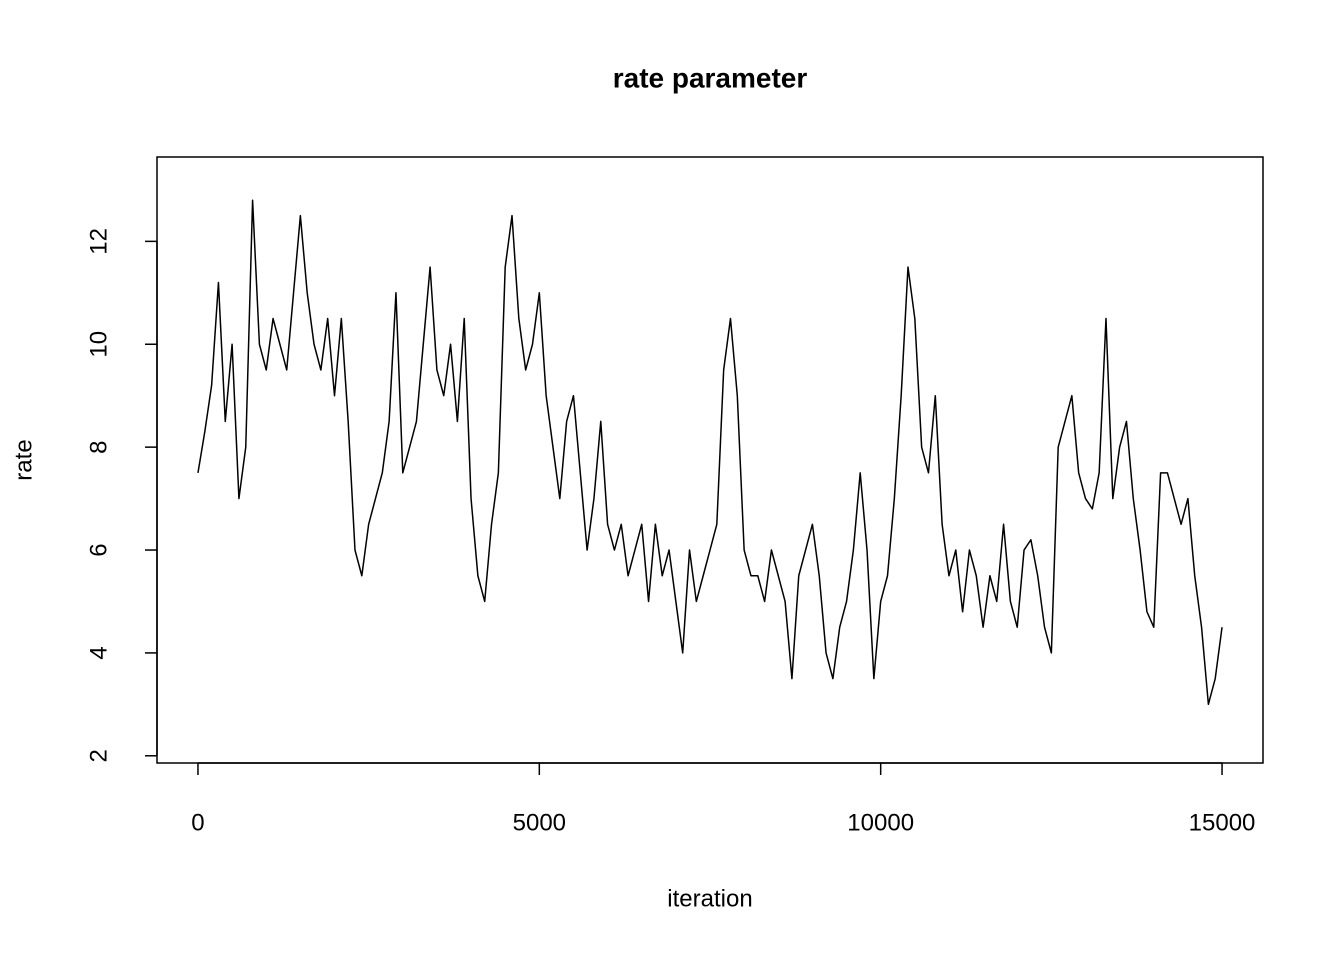  I want to click on chart-title: rate parameter, so click(710, 77).